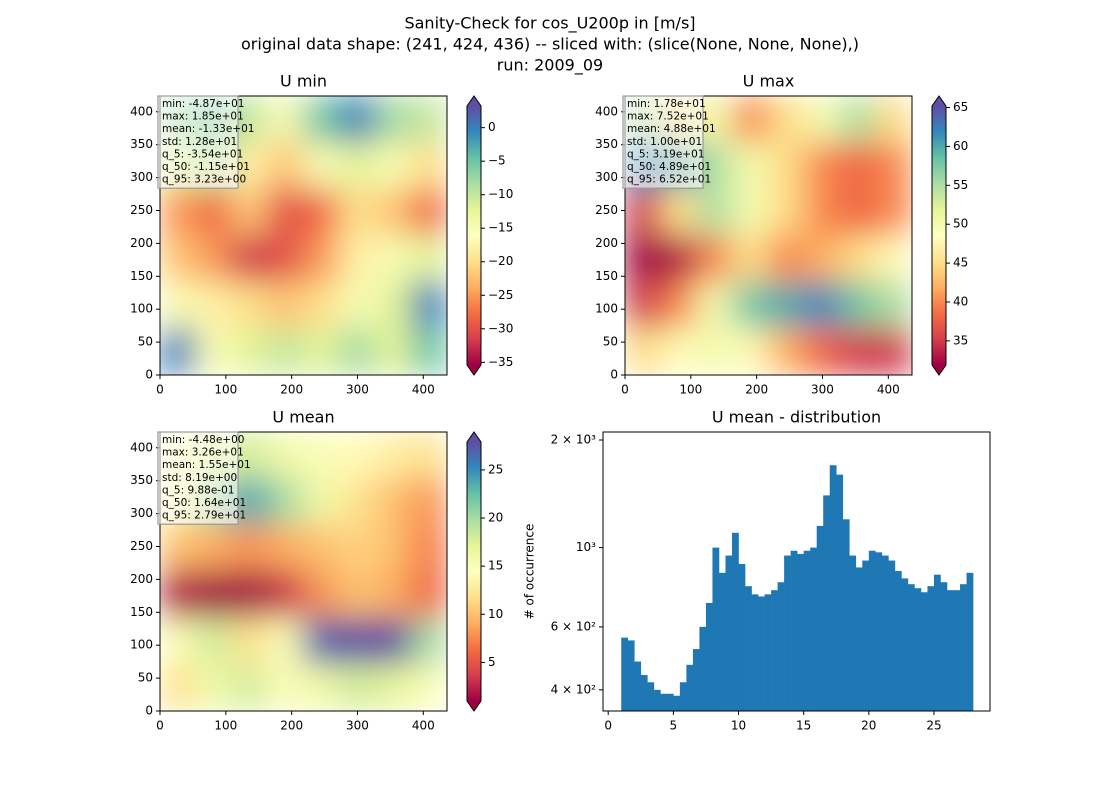 This screenshot has width=1100, height=800. Describe the element at coordinates (549, 24) in the screenshot. I see `suptitle: Sanity-Check for cos_U200p in [m/s]` at that location.